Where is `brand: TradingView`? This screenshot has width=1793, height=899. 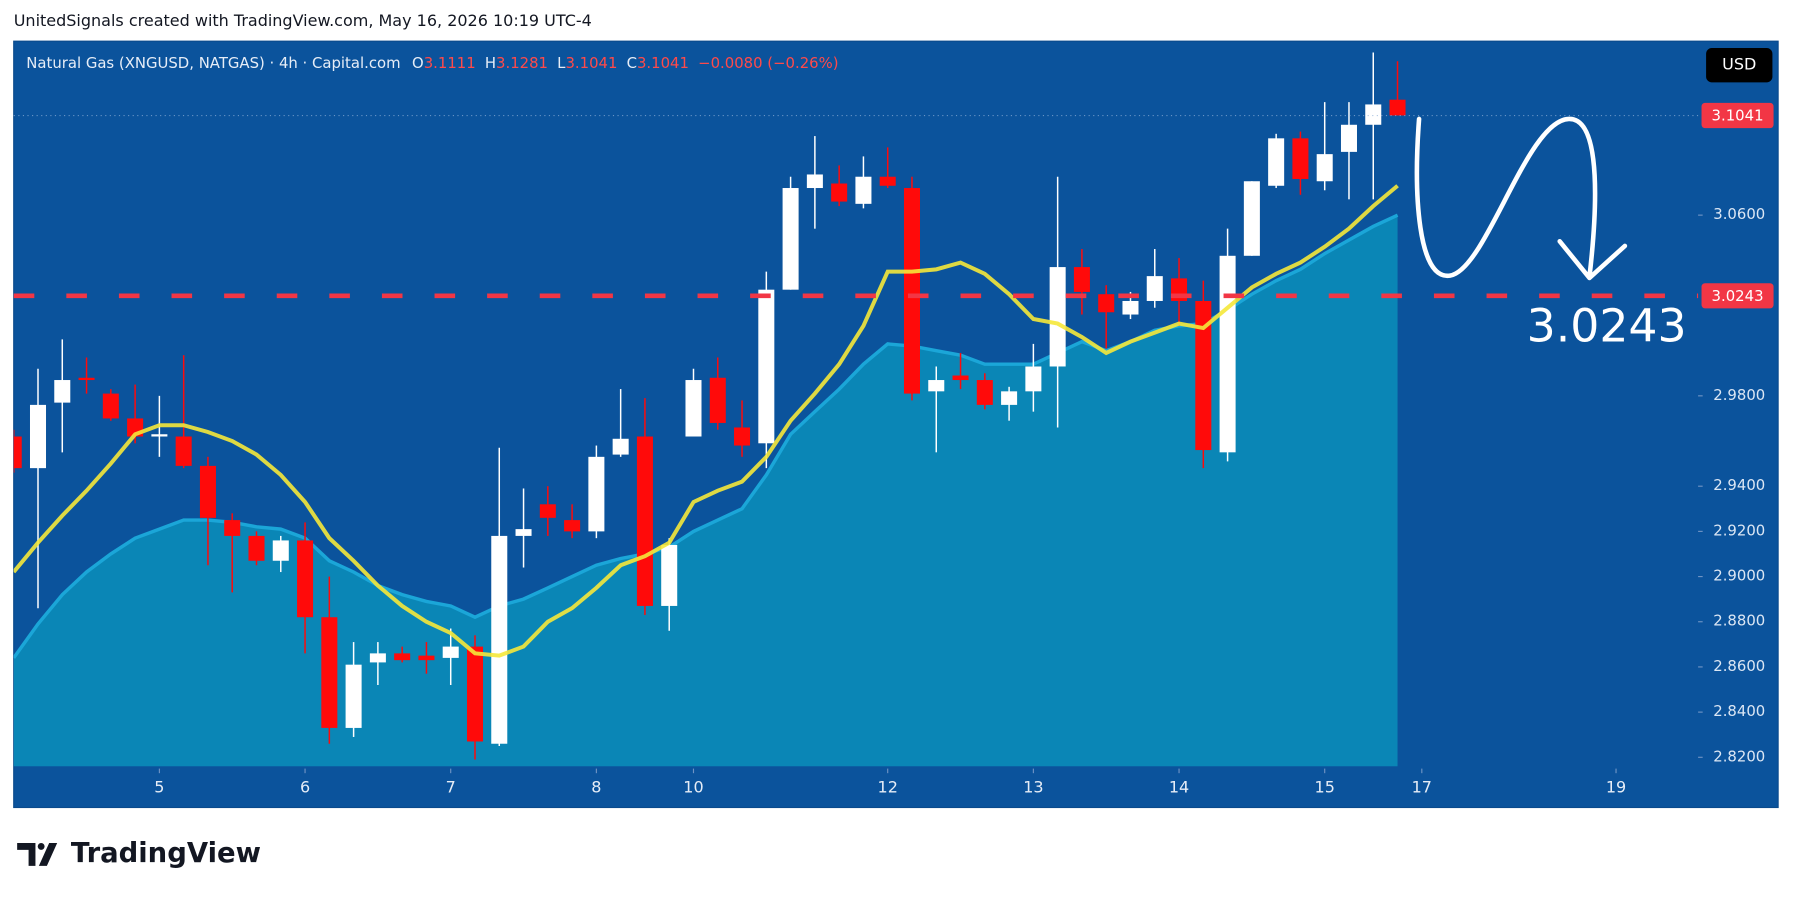 brand: TradingView is located at coordinates (166, 853).